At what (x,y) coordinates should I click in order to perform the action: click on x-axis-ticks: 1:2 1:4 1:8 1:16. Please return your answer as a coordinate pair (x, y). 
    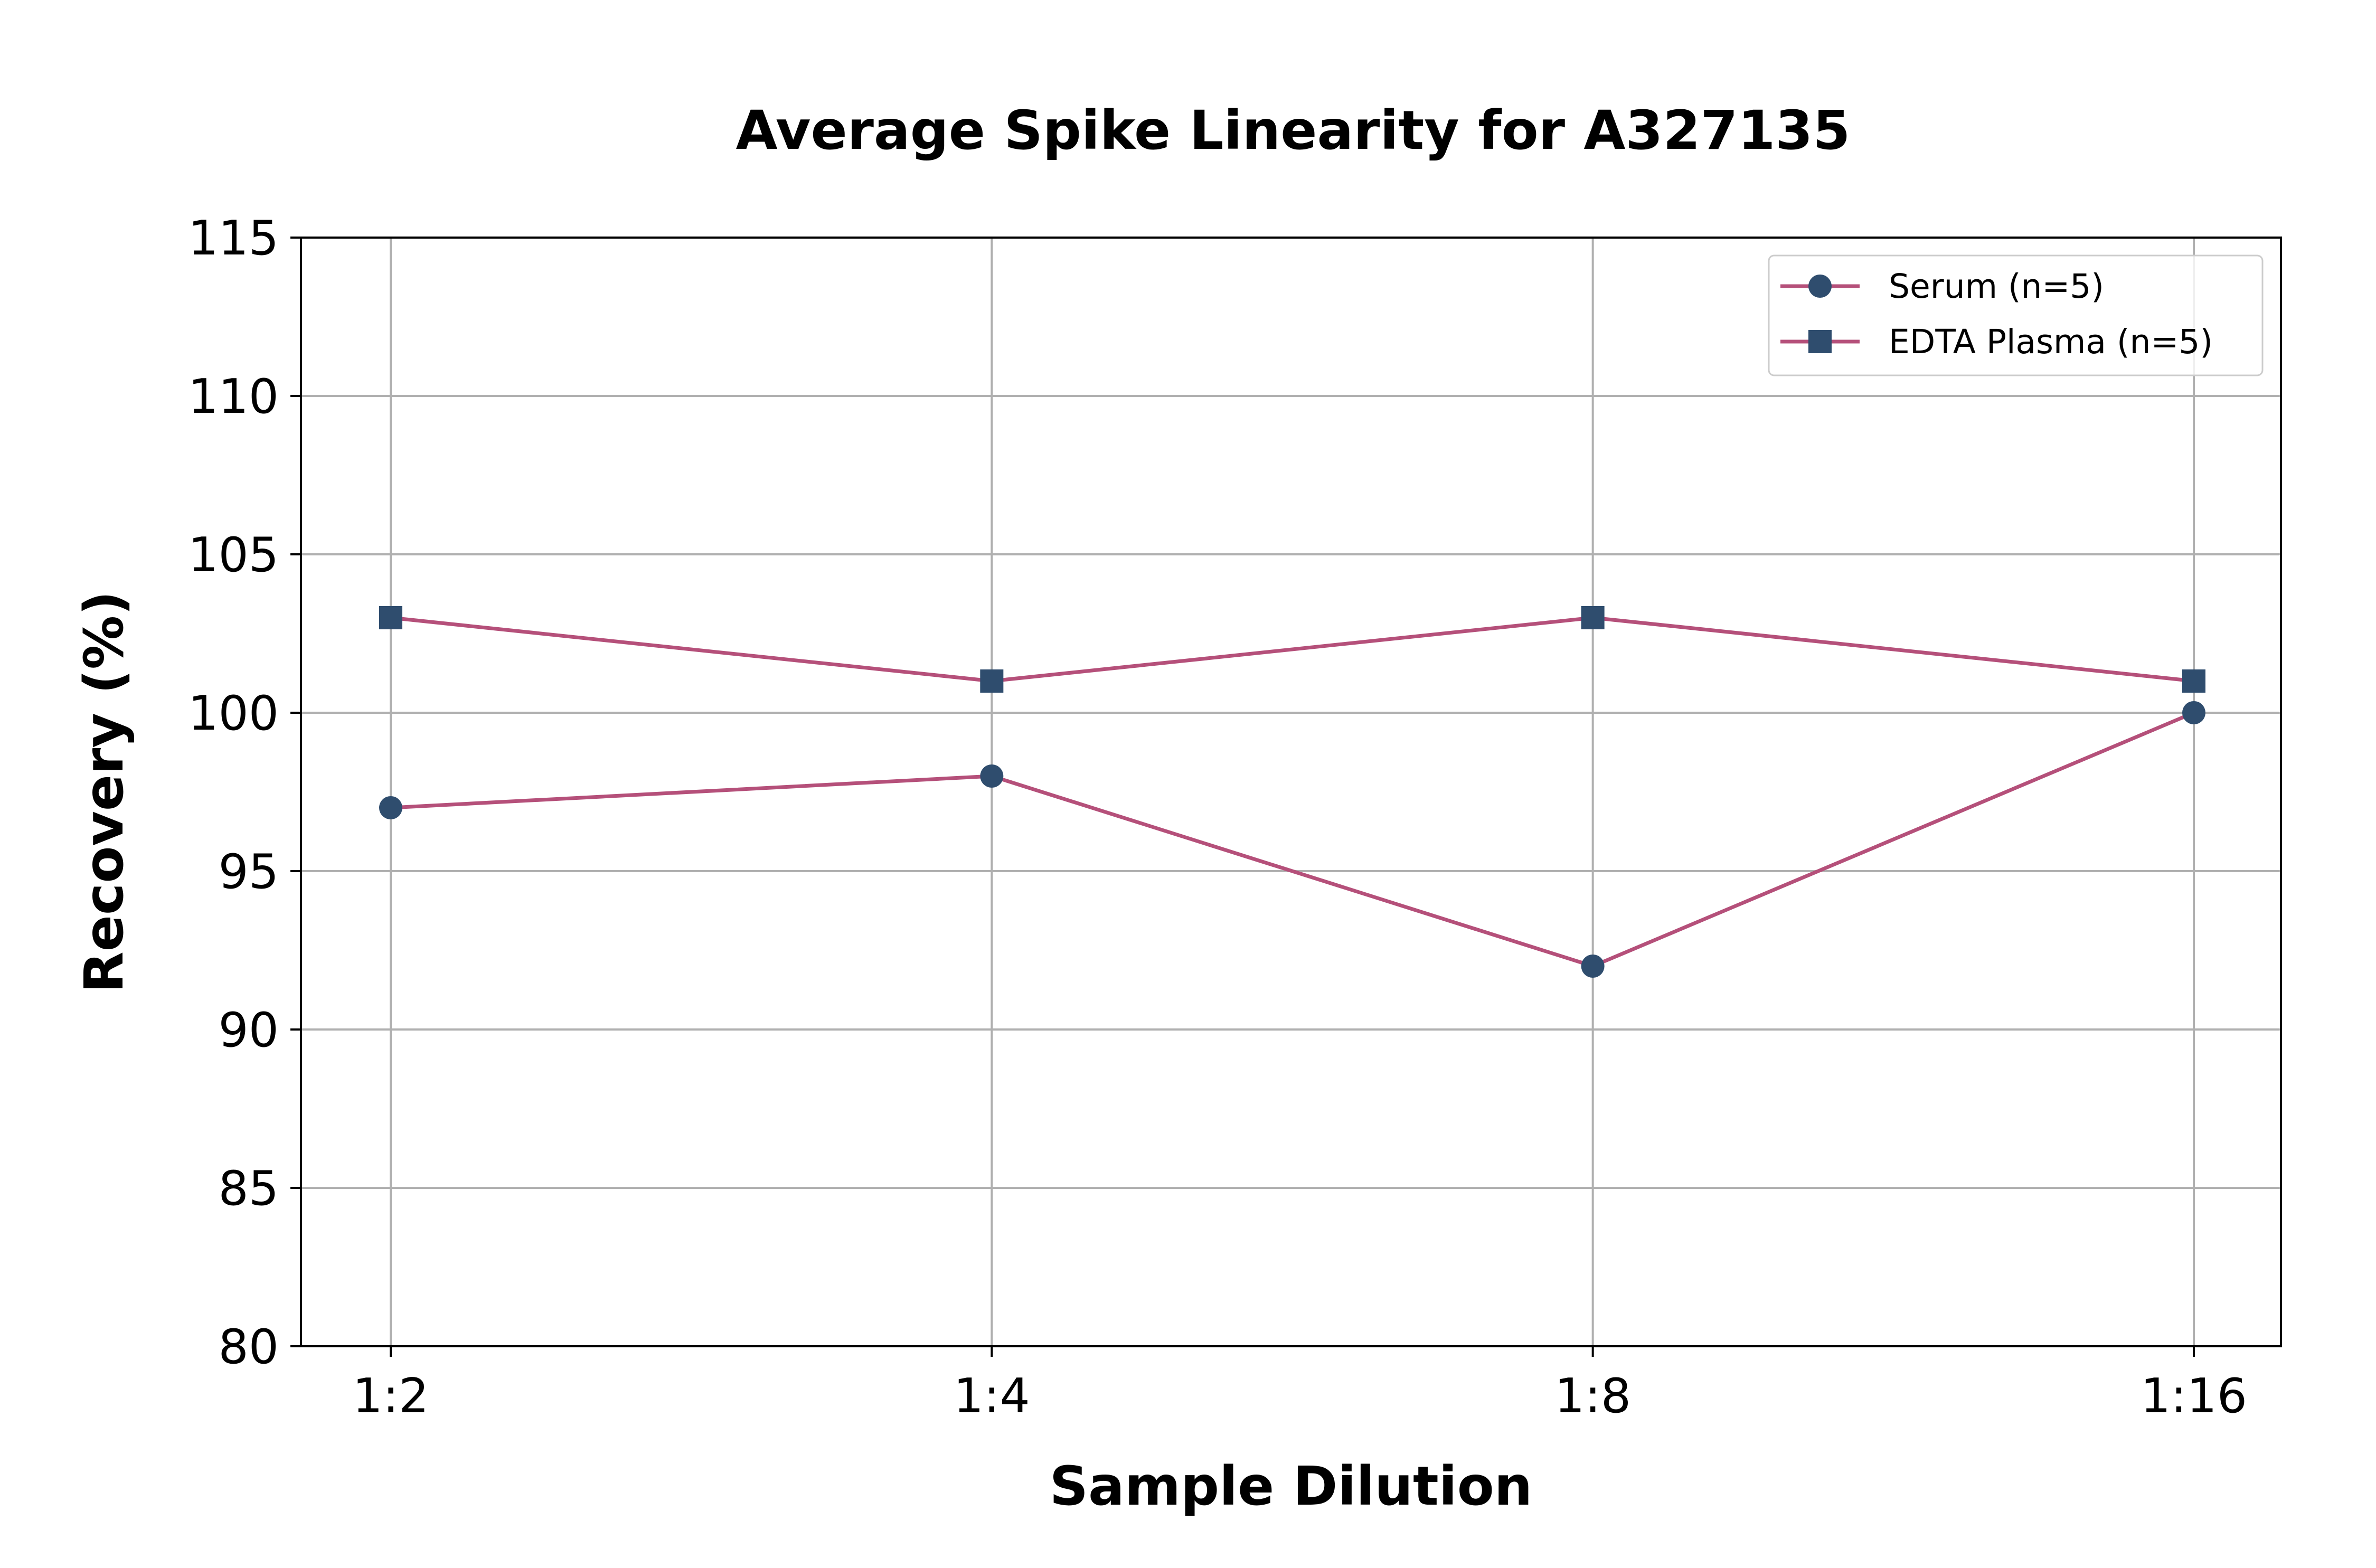
    Looking at the image, I should click on (1300, 1385).